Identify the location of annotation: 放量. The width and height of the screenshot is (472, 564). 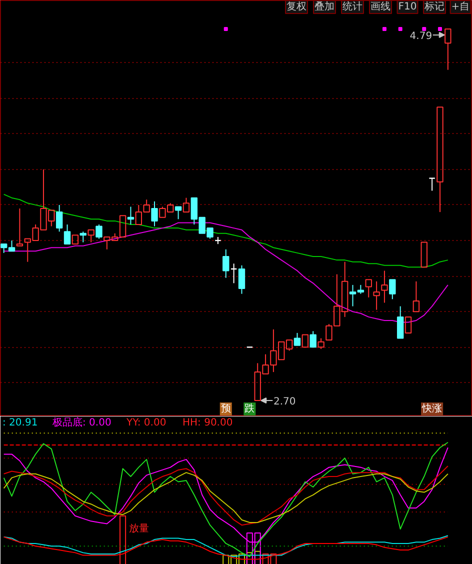
(139, 529).